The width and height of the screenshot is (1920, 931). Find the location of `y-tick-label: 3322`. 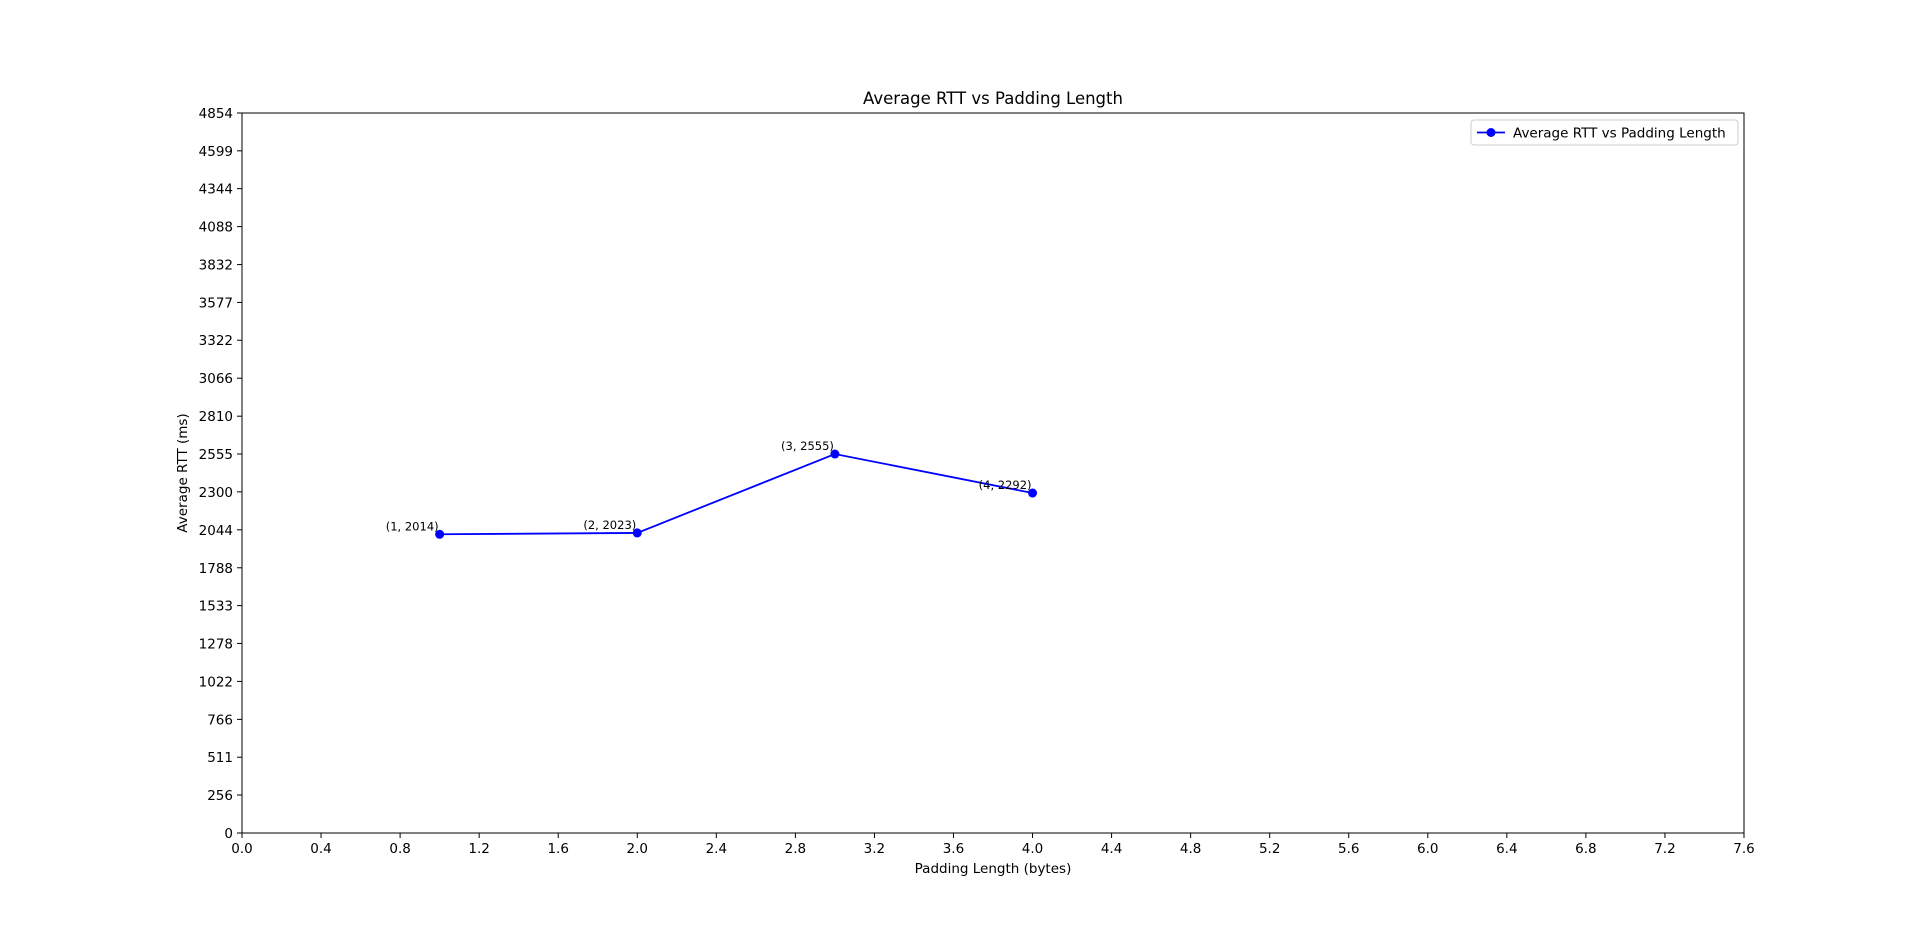

y-tick-label: 3322 is located at coordinates (216, 341).